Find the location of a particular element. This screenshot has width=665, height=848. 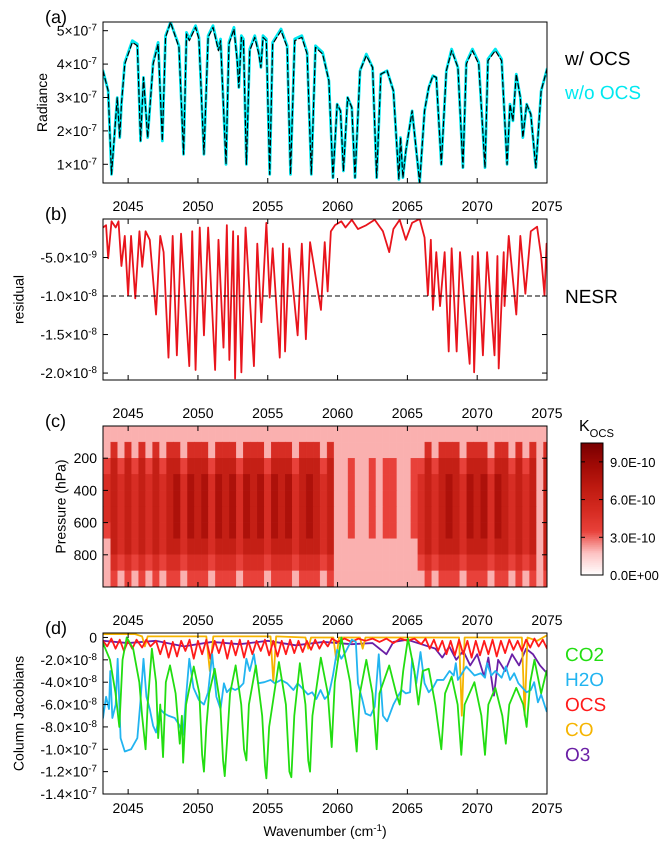

y-tick-label: 4×10$^{-7}$ is located at coordinates (76, 64).